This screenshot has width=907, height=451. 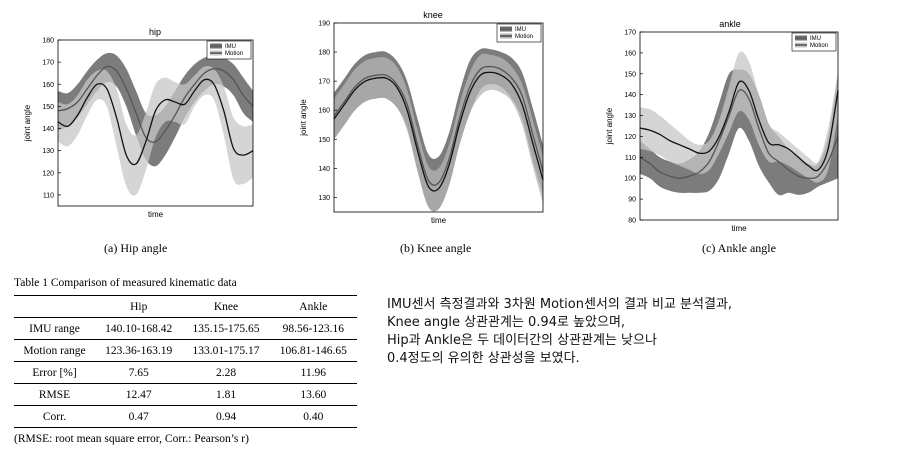 What do you see at coordinates (55, 306) in the screenshot?
I see `table-header-cell` at bounding box center [55, 306].